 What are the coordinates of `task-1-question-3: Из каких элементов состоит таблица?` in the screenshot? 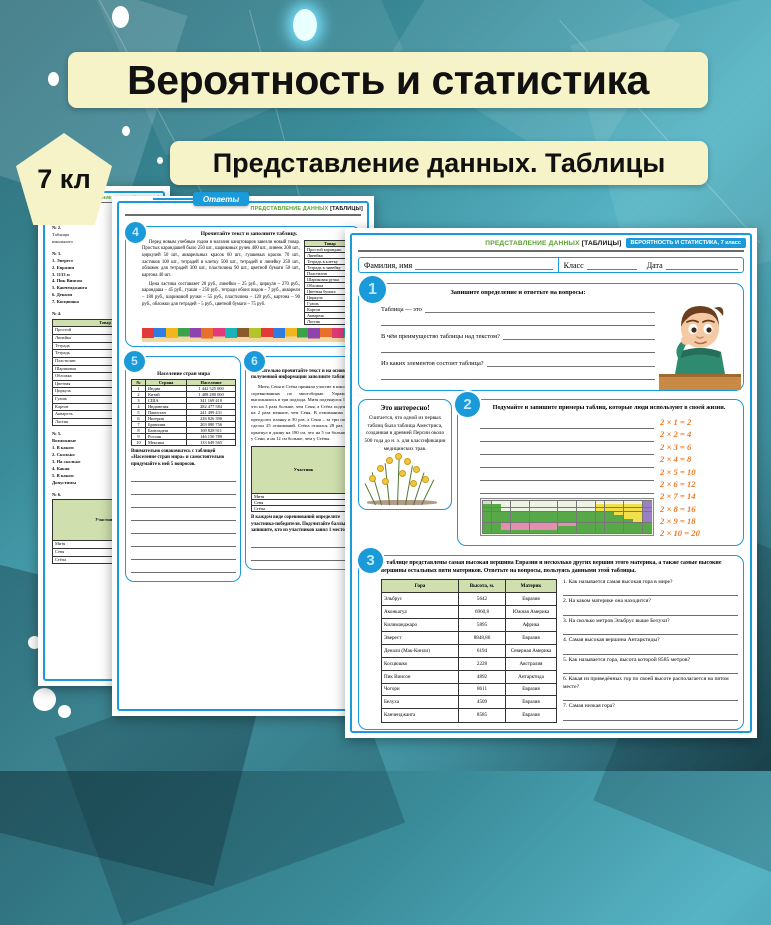 It's located at (432, 363).